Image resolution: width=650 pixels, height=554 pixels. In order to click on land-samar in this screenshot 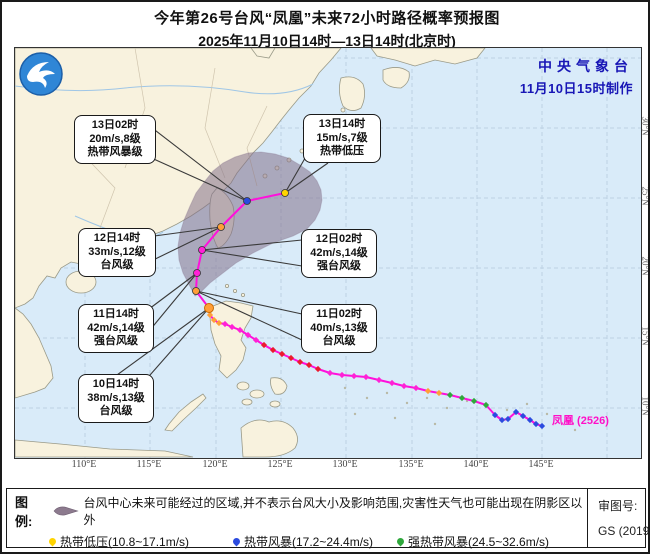, I will do `click(279, 386)`.